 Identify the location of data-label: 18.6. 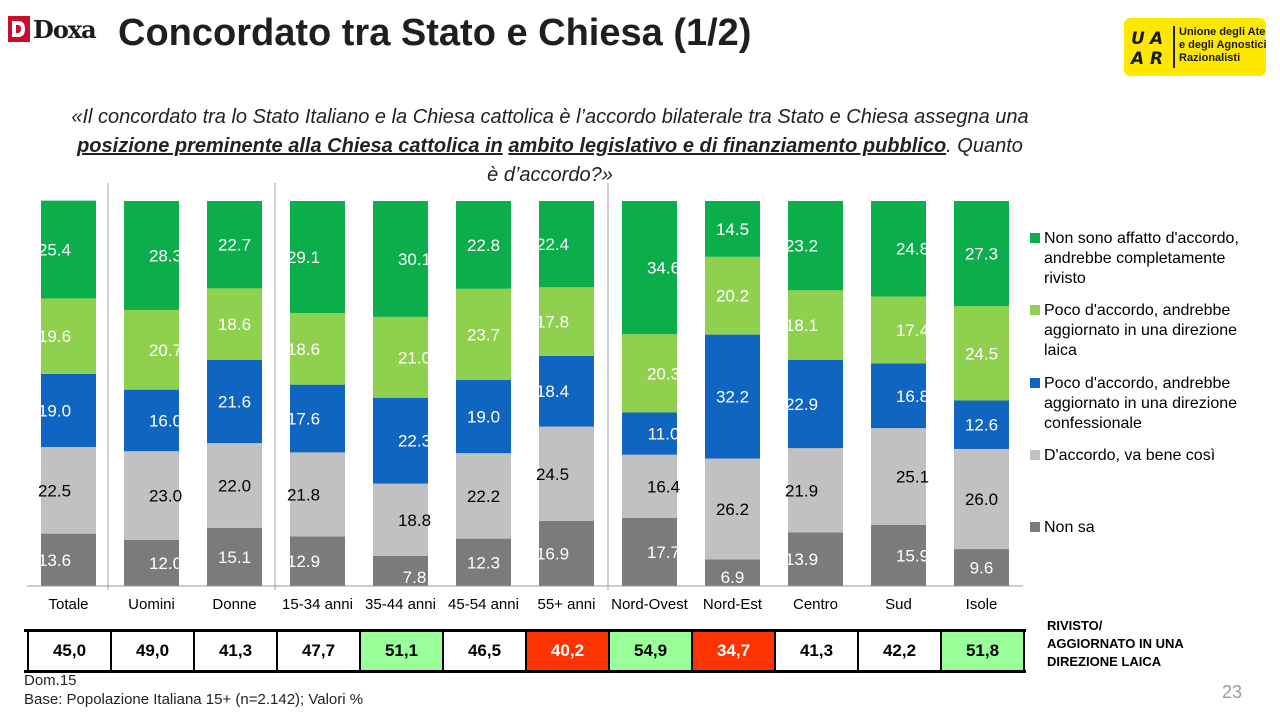
(234, 324).